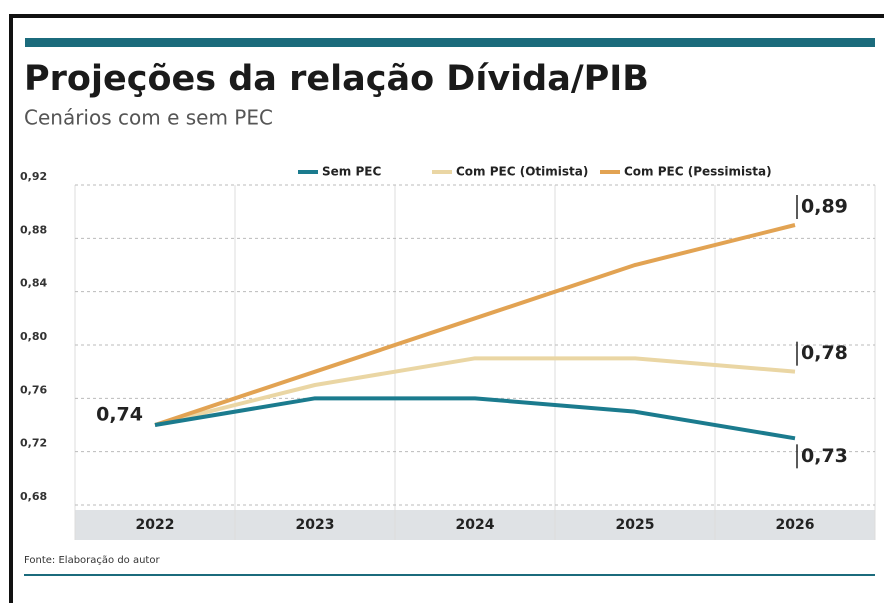 This screenshot has height=603, width=886. What do you see at coordinates (351, 172) in the screenshot?
I see `legend-label: Sem PEC` at bounding box center [351, 172].